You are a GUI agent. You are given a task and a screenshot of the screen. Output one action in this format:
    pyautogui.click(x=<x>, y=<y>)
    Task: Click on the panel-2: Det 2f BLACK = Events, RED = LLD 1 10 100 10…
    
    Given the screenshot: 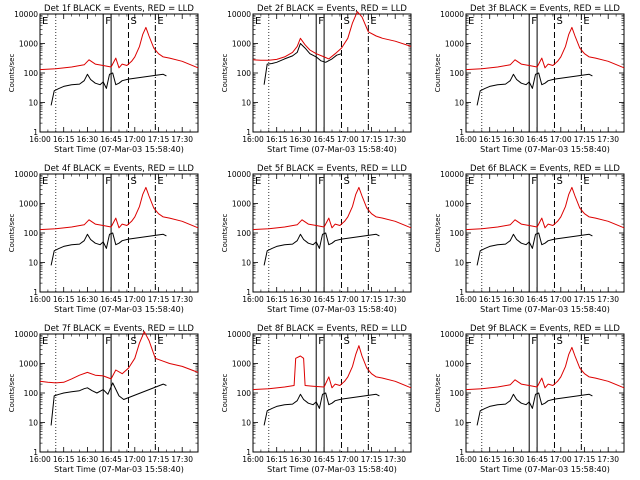 What is the action you would take?
    pyautogui.click(x=316, y=79)
    